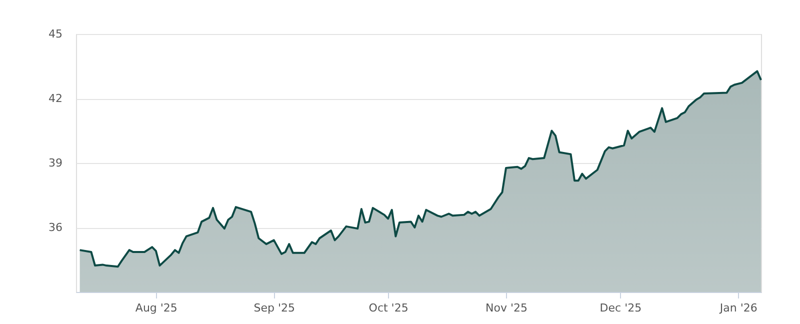 Image resolution: width=800 pixels, height=324 pixels. What do you see at coordinates (55, 98) in the screenshot?
I see `y-tick-label: 42` at bounding box center [55, 98].